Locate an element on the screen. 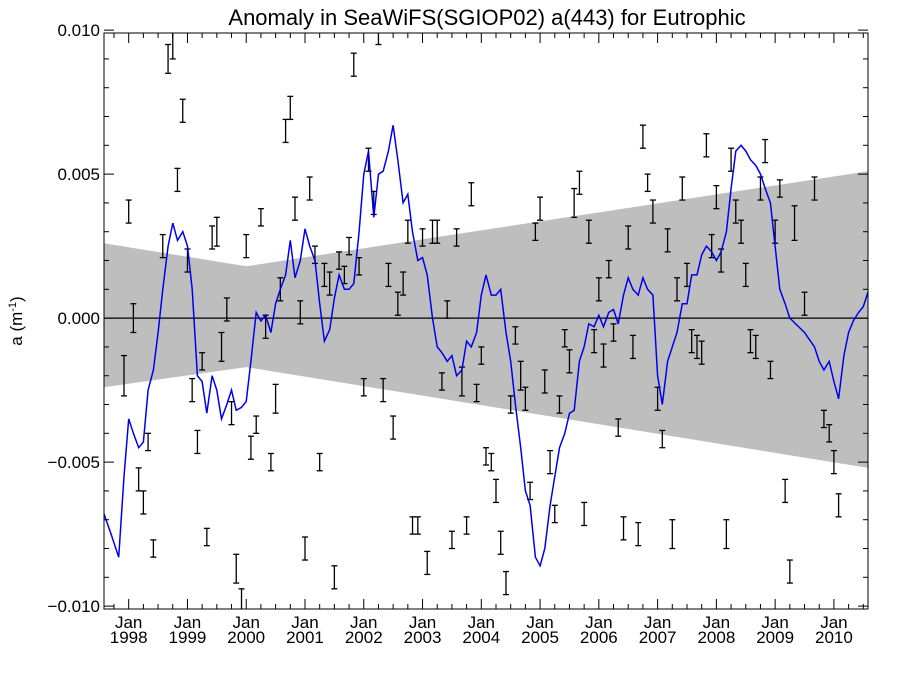  x-tick-year: 2007 is located at coordinates (658, 637).